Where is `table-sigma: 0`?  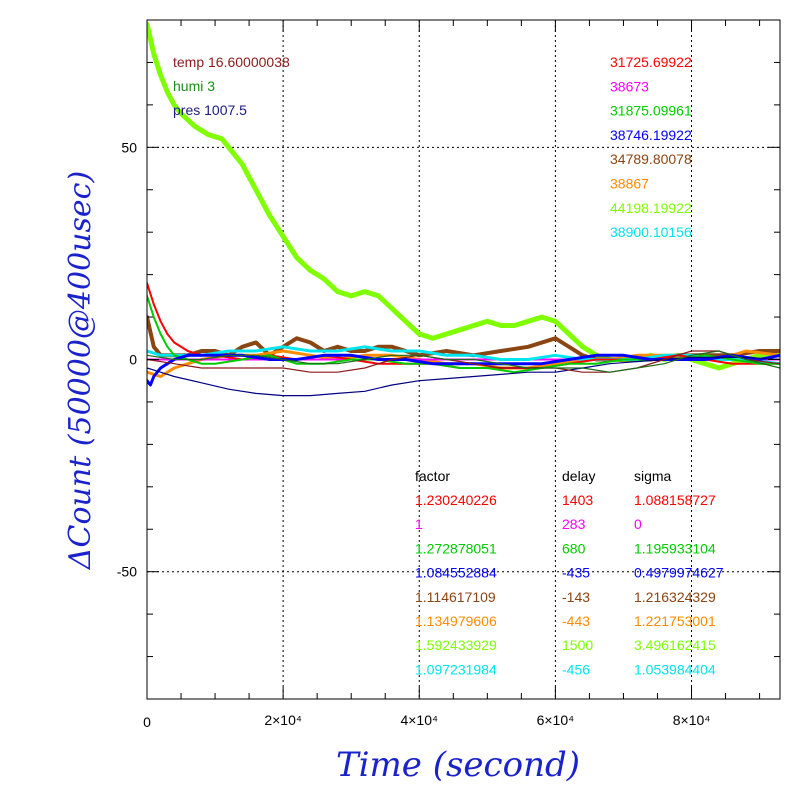
table-sigma: 0 is located at coordinates (638, 524).